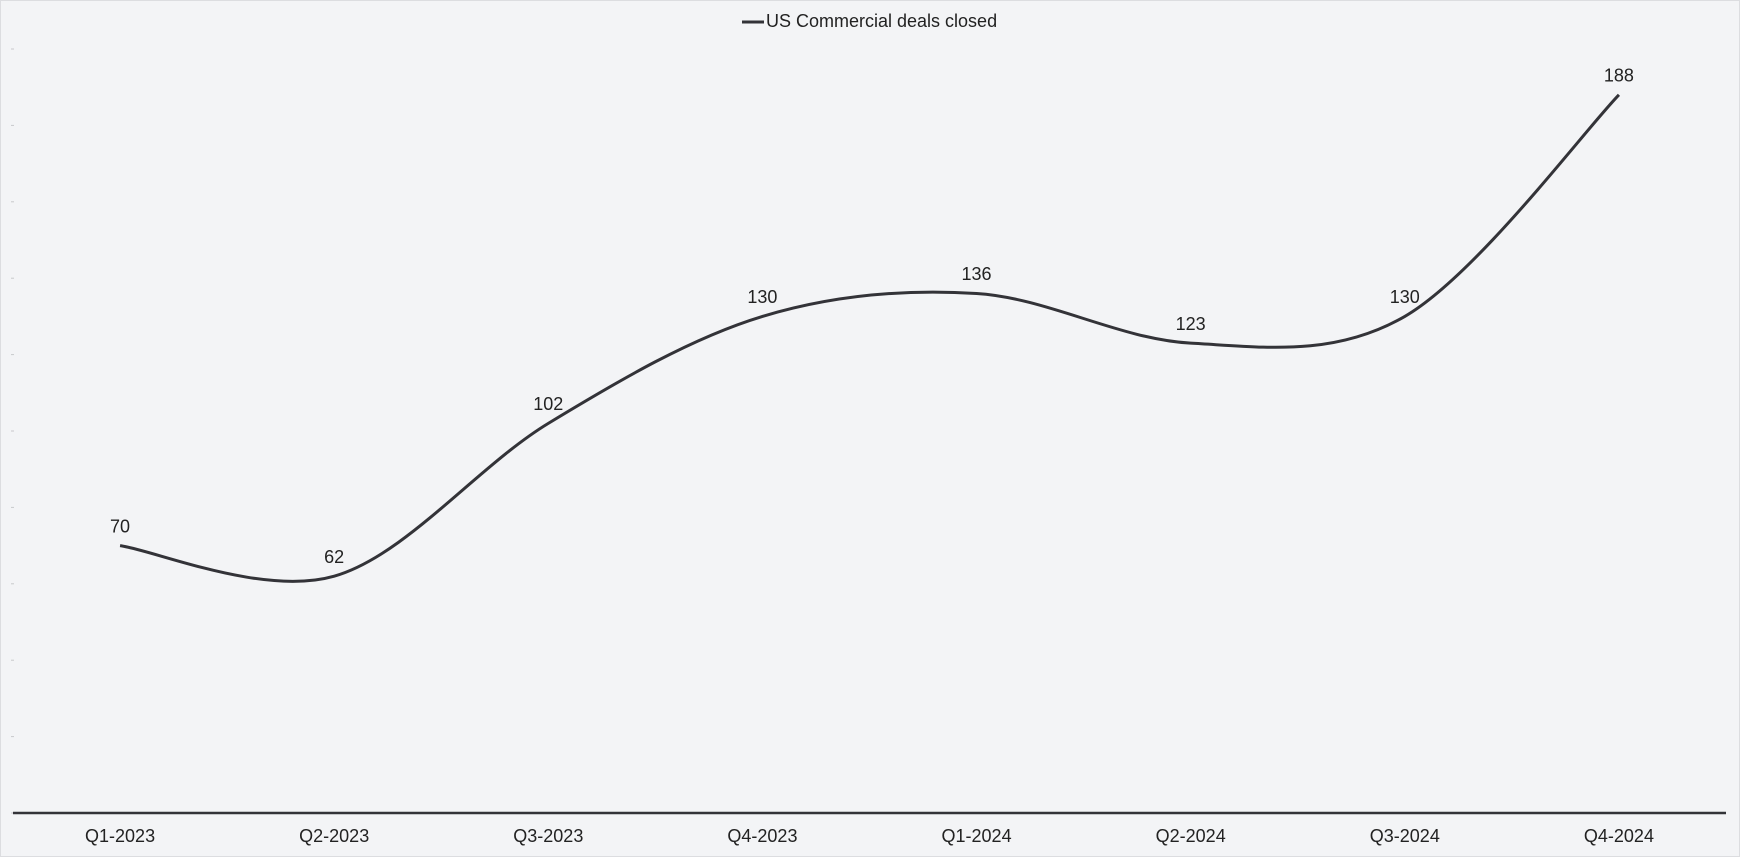 This screenshot has height=857, width=1740. I want to click on legend-label: US Commercial deals closed, so click(881, 21).